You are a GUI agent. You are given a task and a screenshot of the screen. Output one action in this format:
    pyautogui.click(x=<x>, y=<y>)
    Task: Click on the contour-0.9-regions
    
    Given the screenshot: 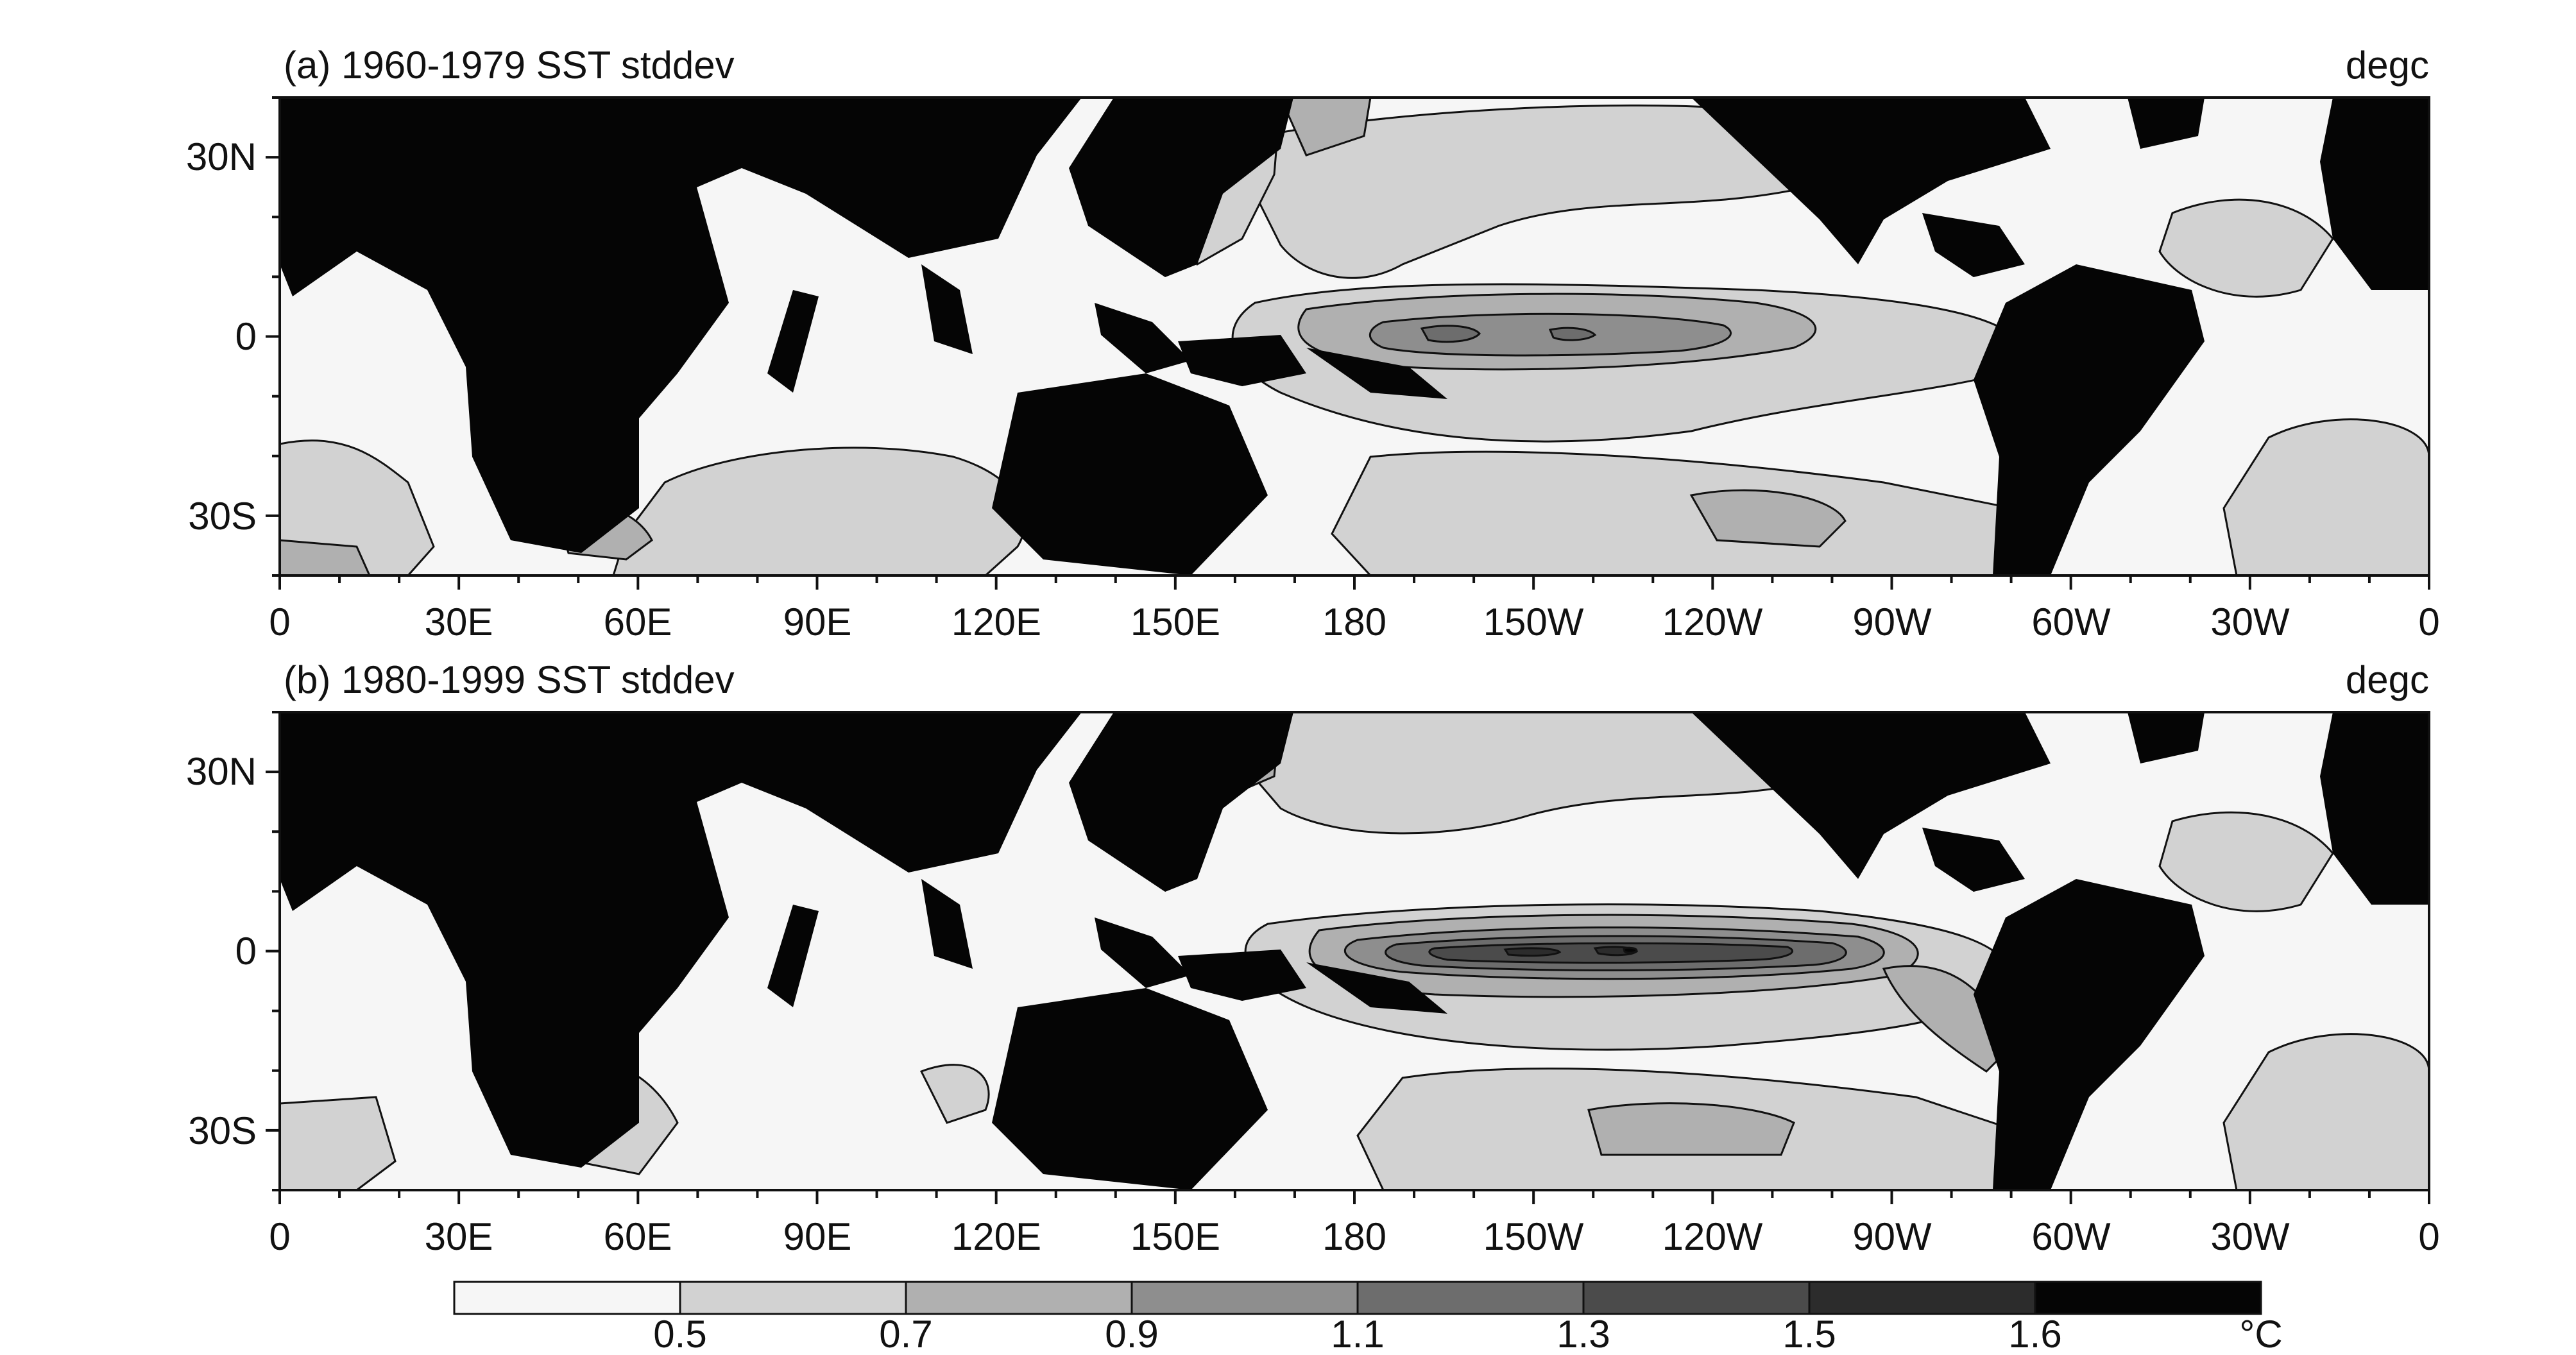 What is the action you would take?
    pyautogui.click(x=1550, y=334)
    